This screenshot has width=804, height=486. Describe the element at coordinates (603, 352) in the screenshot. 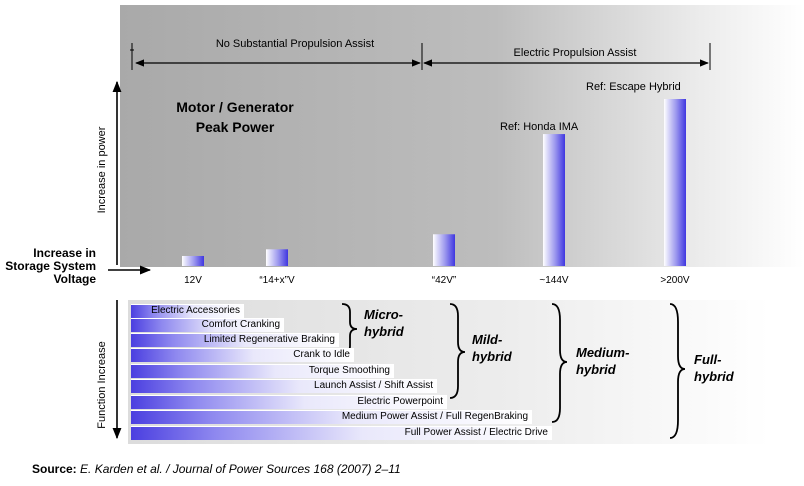

I see `category-label-line: Medium-` at that location.